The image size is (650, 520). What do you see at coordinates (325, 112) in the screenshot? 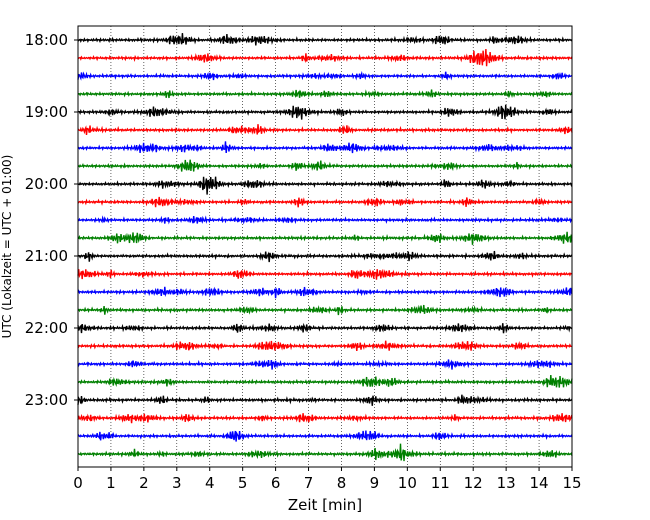
I see `trace-1900` at bounding box center [325, 112].